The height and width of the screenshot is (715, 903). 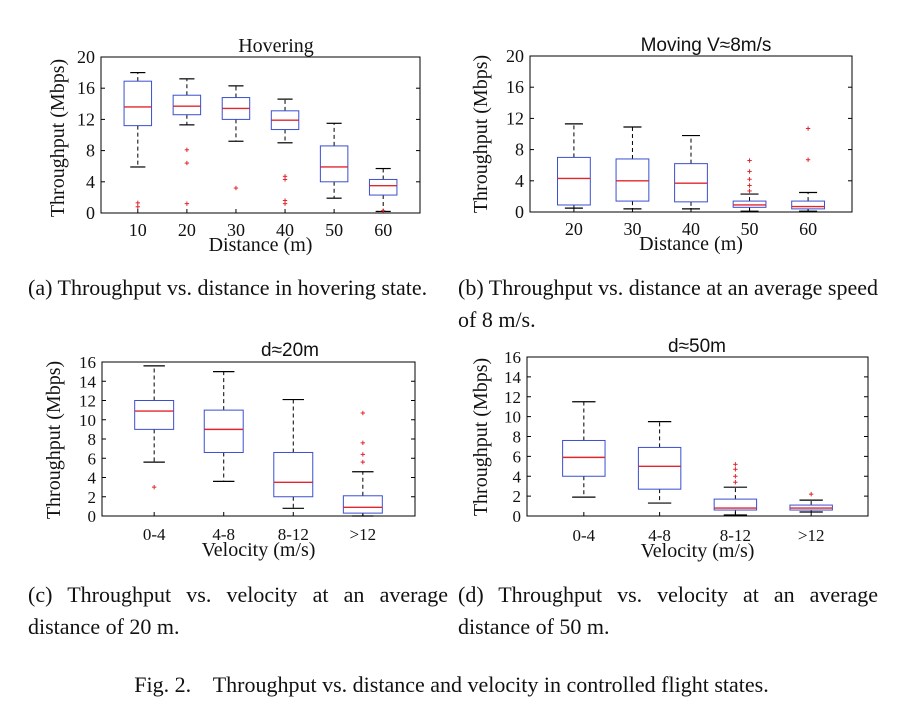 What do you see at coordinates (811, 502) in the screenshot?
I see `box->12` at bounding box center [811, 502].